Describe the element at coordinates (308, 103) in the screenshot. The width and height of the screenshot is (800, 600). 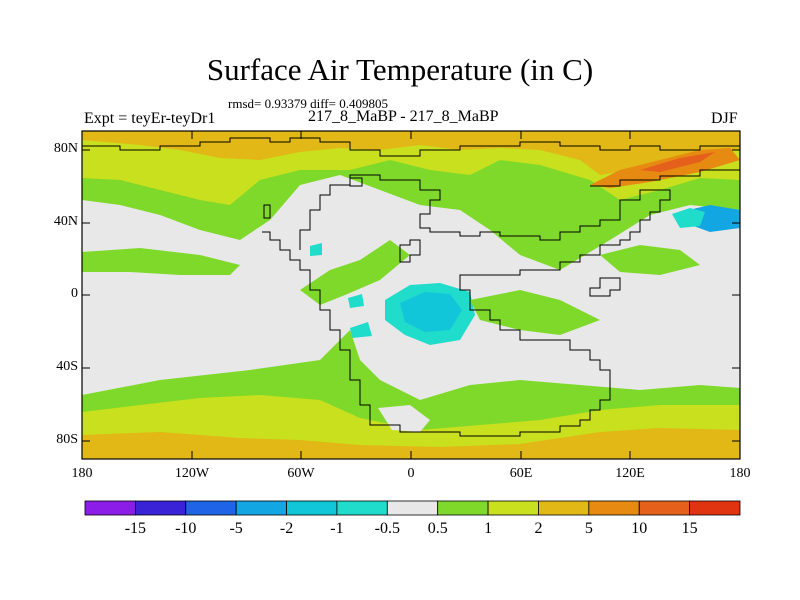
I see `stats-label: rmsd= 0.93379 diff= 0.409805` at that location.